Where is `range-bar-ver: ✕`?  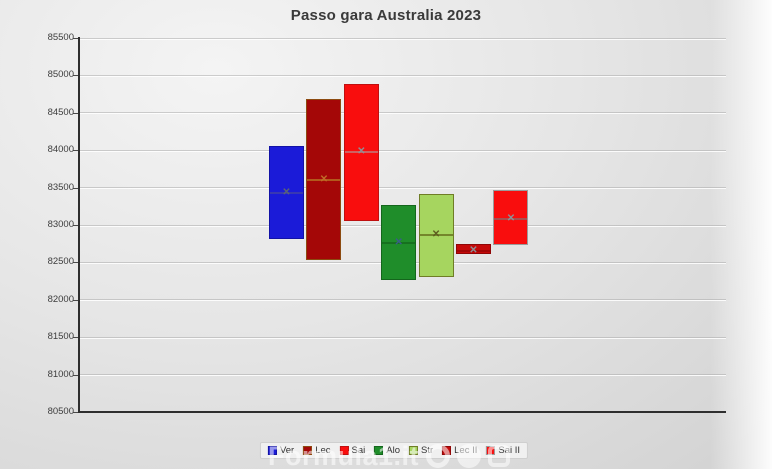
range-bar-ver: ✕ is located at coordinates (286, 192).